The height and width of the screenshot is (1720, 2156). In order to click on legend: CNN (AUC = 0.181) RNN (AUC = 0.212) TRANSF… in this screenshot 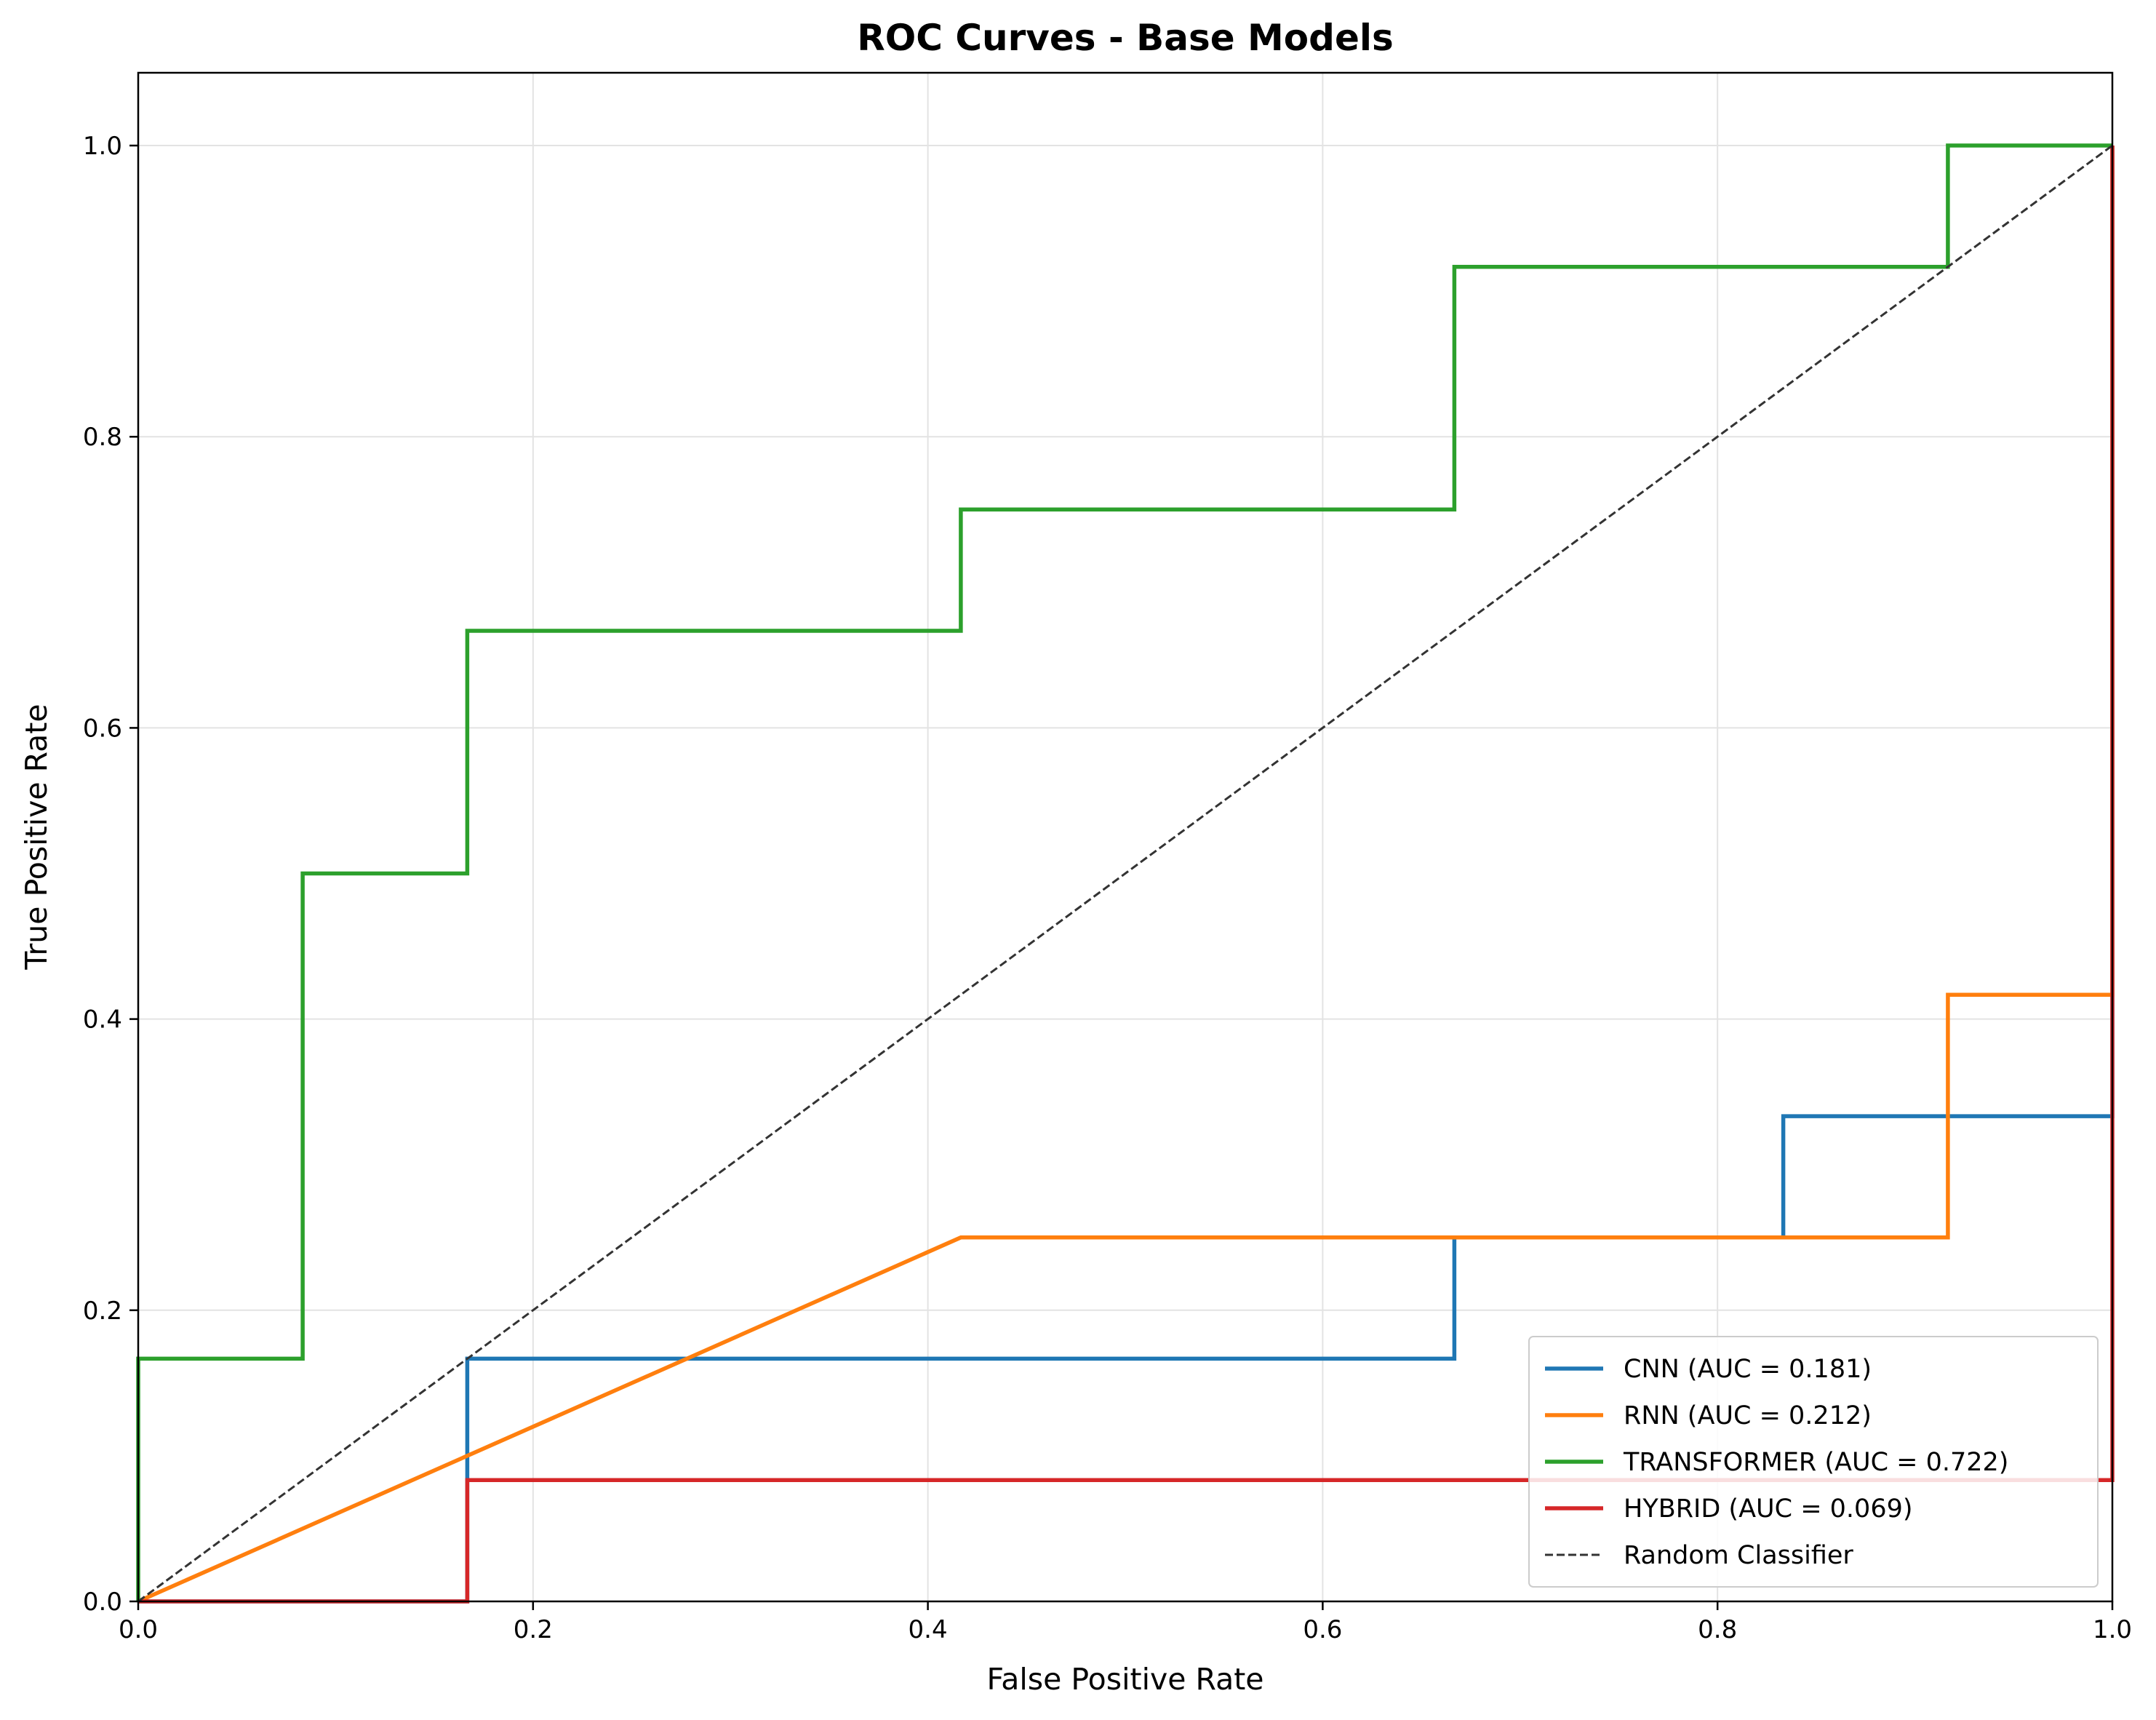, I will do `click(1813, 1462)`.